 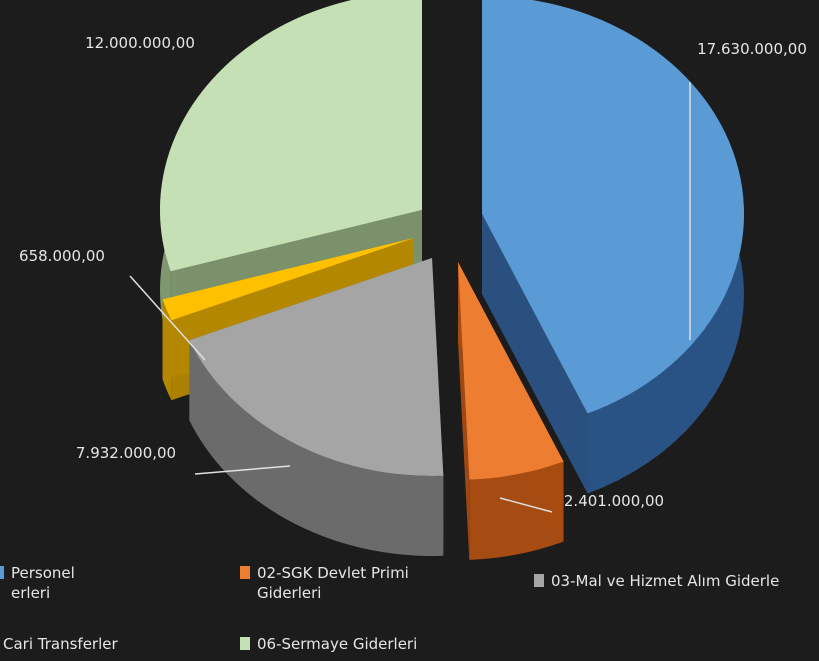 I want to click on legend-label-mal-hizmet: 03-Mal ve Hizmet Alım Giderle, so click(x=665, y=581).